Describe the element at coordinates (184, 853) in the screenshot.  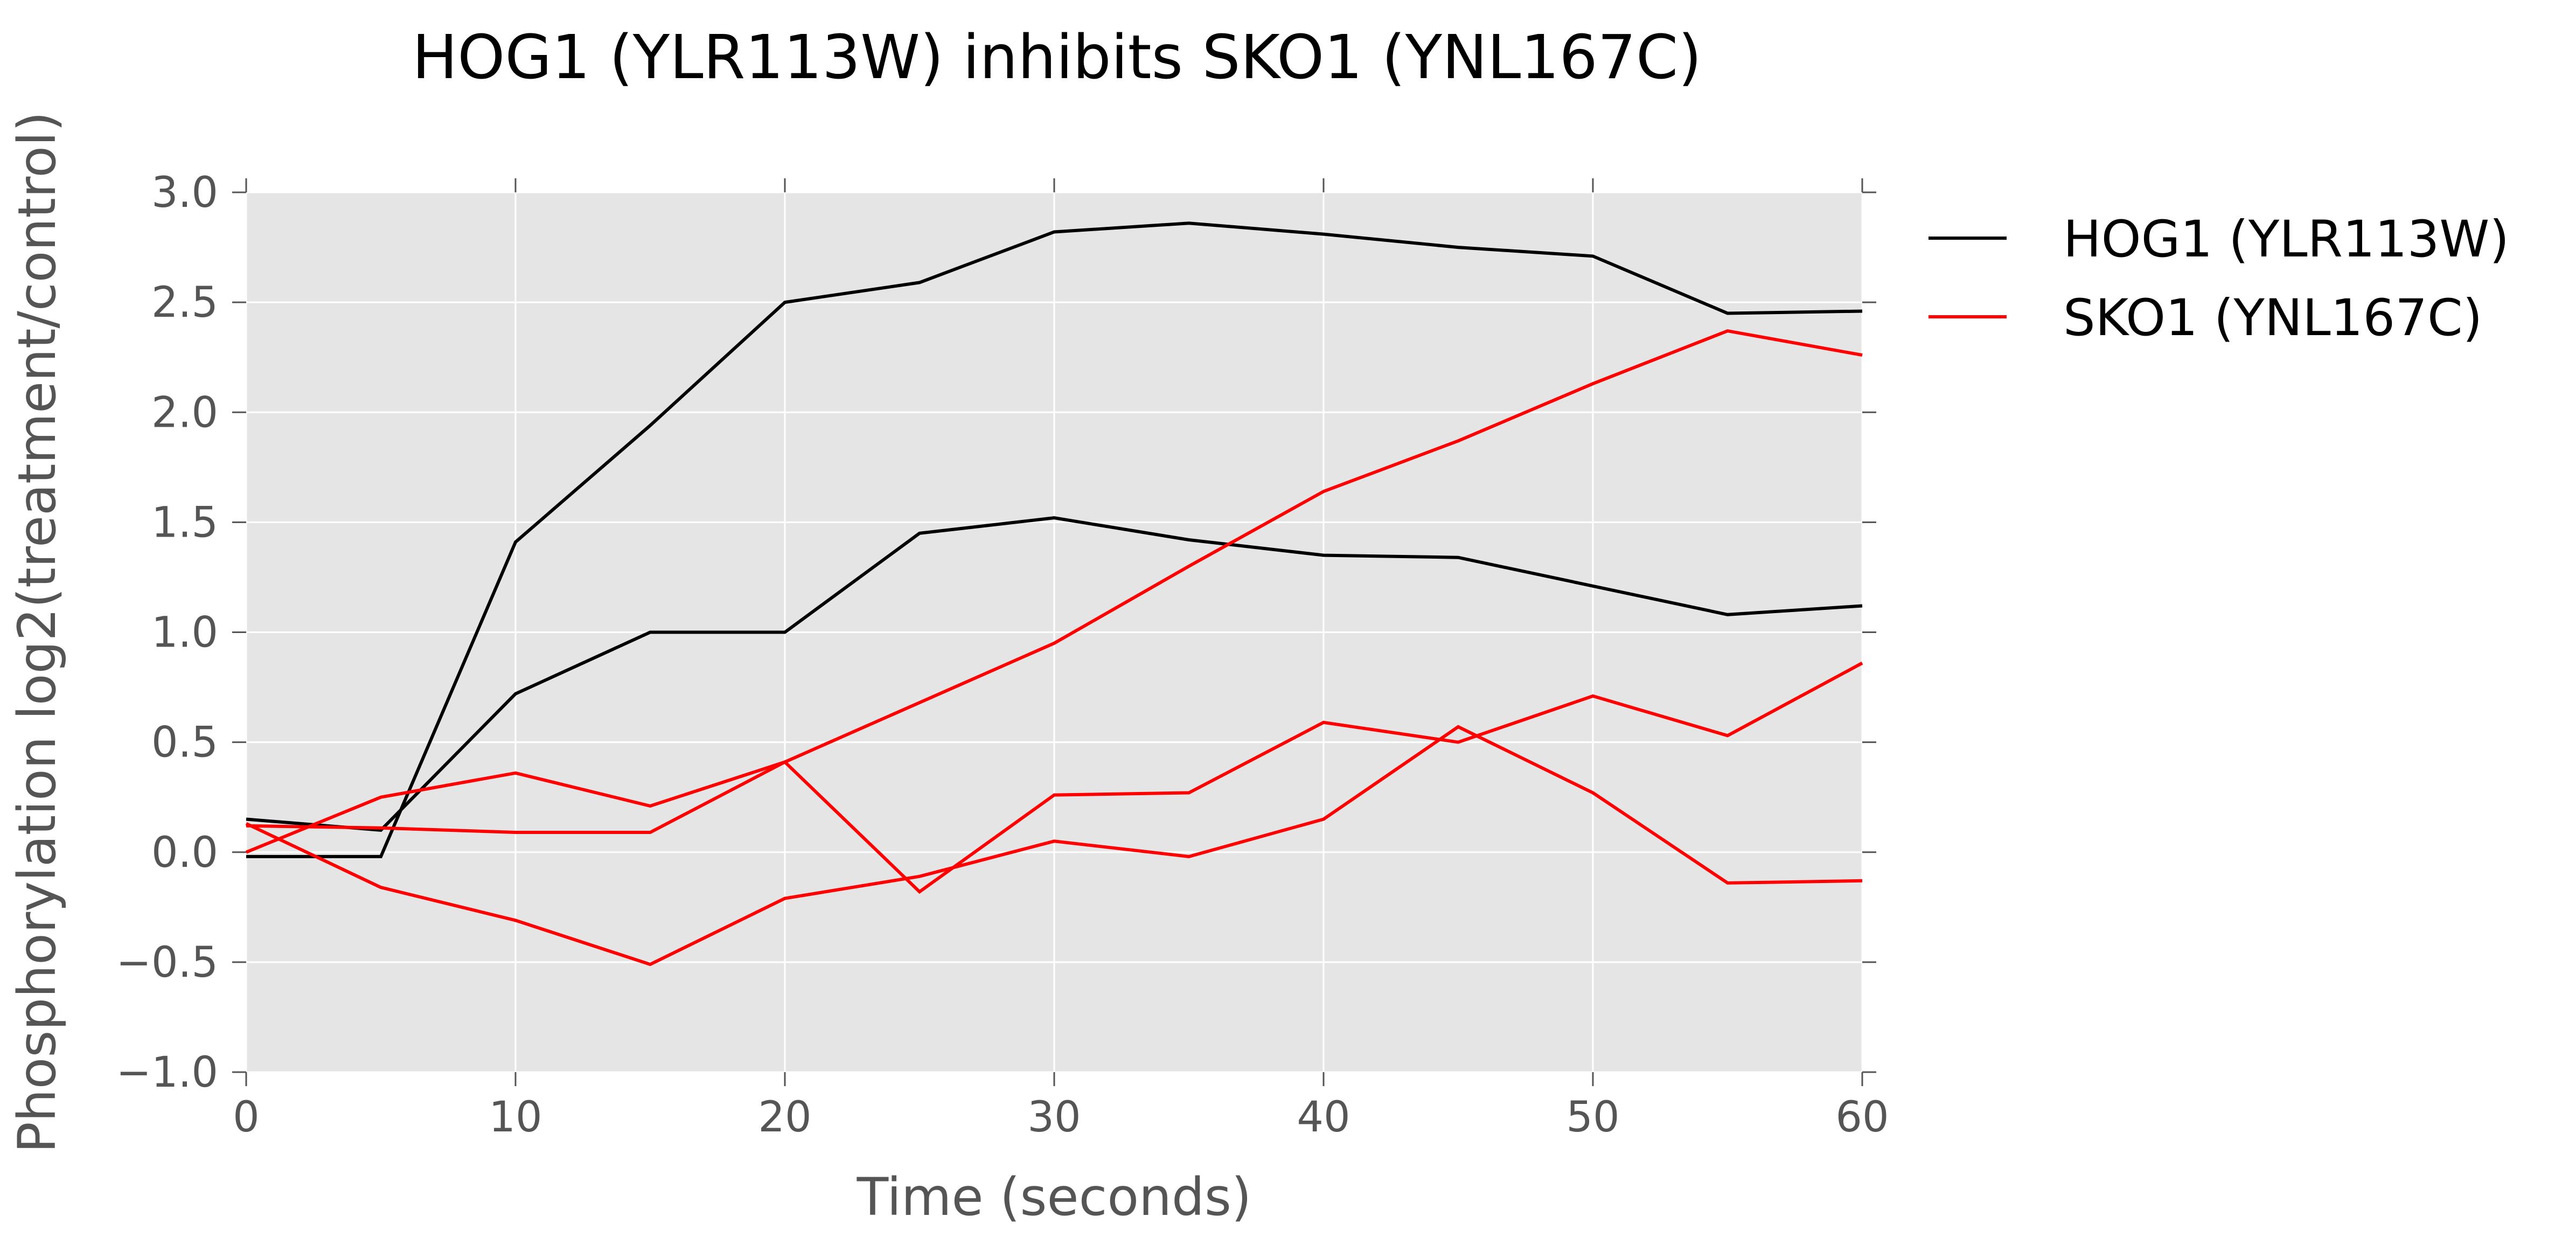
I see `y-tick-label: 0.0` at that location.